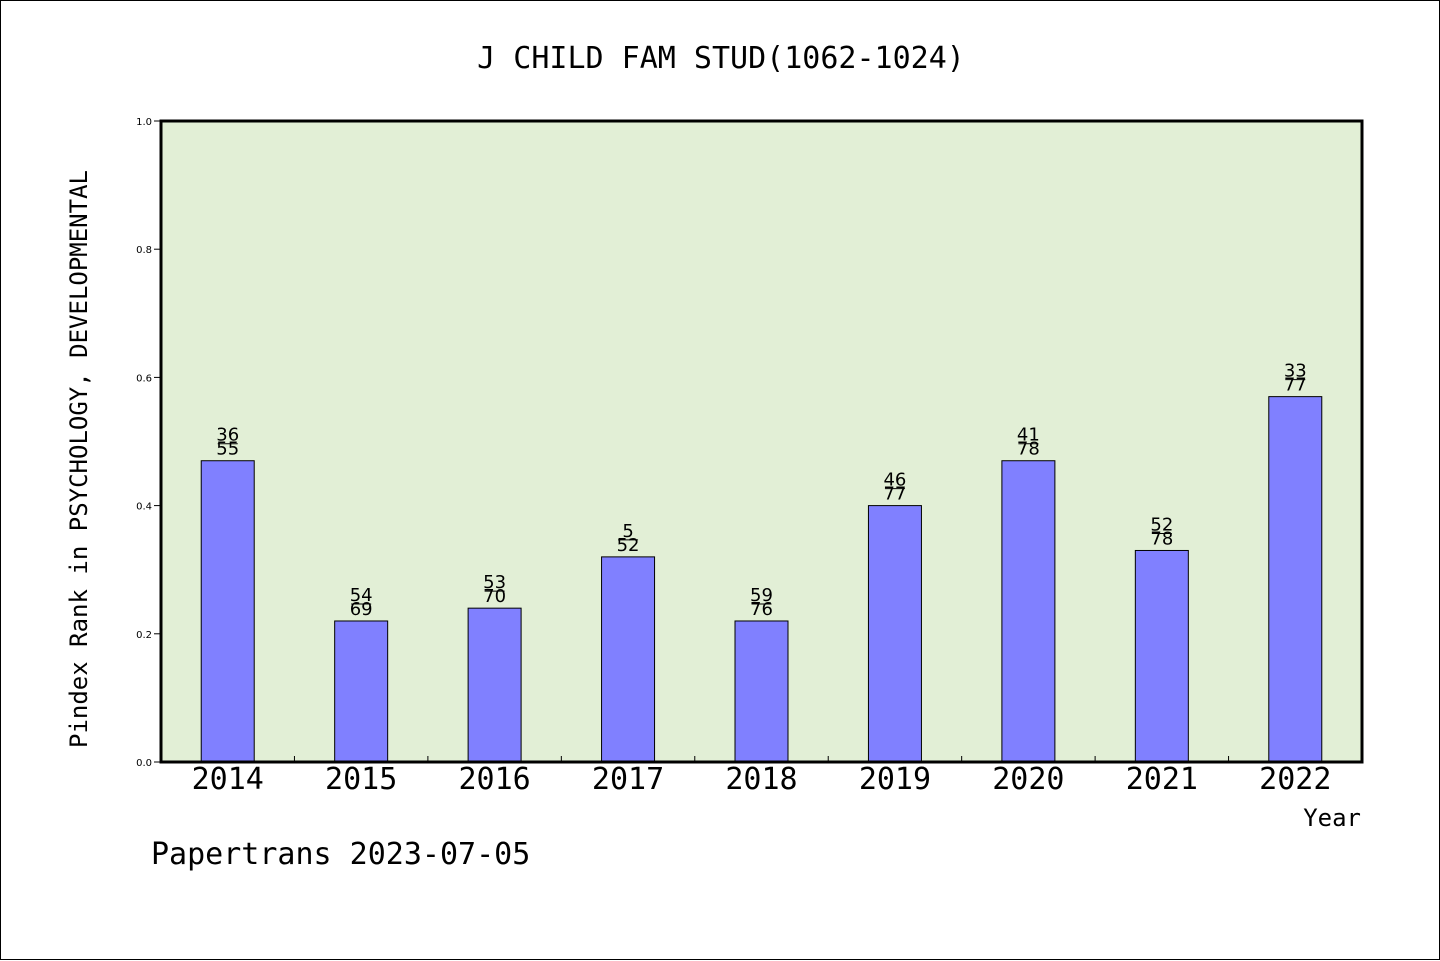  Describe the element at coordinates (227, 449) in the screenshot. I see `bar-total-label: 55` at that location.